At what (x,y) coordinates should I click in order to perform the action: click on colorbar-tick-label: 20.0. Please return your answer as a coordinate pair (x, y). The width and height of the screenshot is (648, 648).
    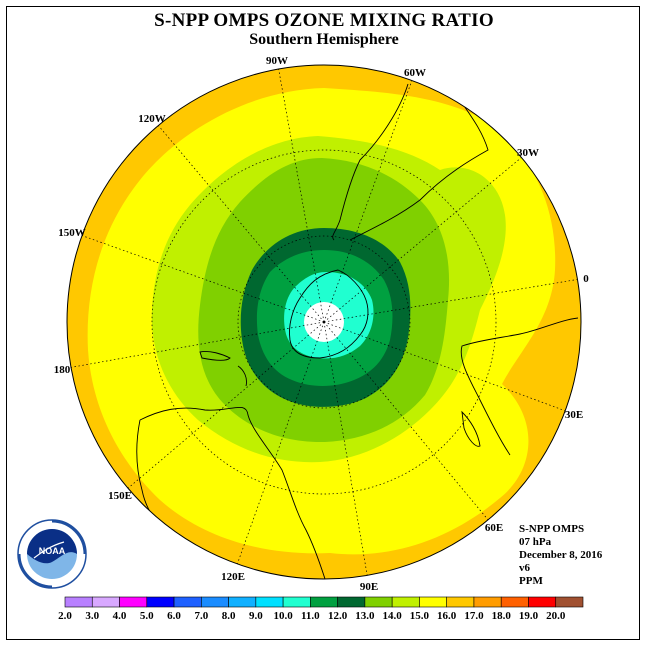
    Looking at the image, I should click on (556, 616).